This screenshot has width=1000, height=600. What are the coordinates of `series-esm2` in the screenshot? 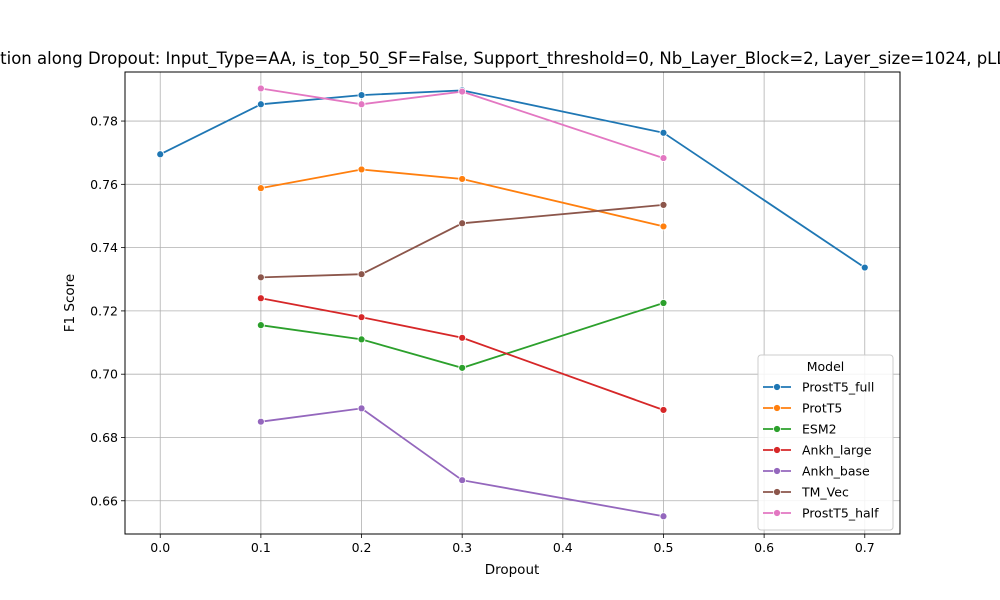 It's located at (462, 335).